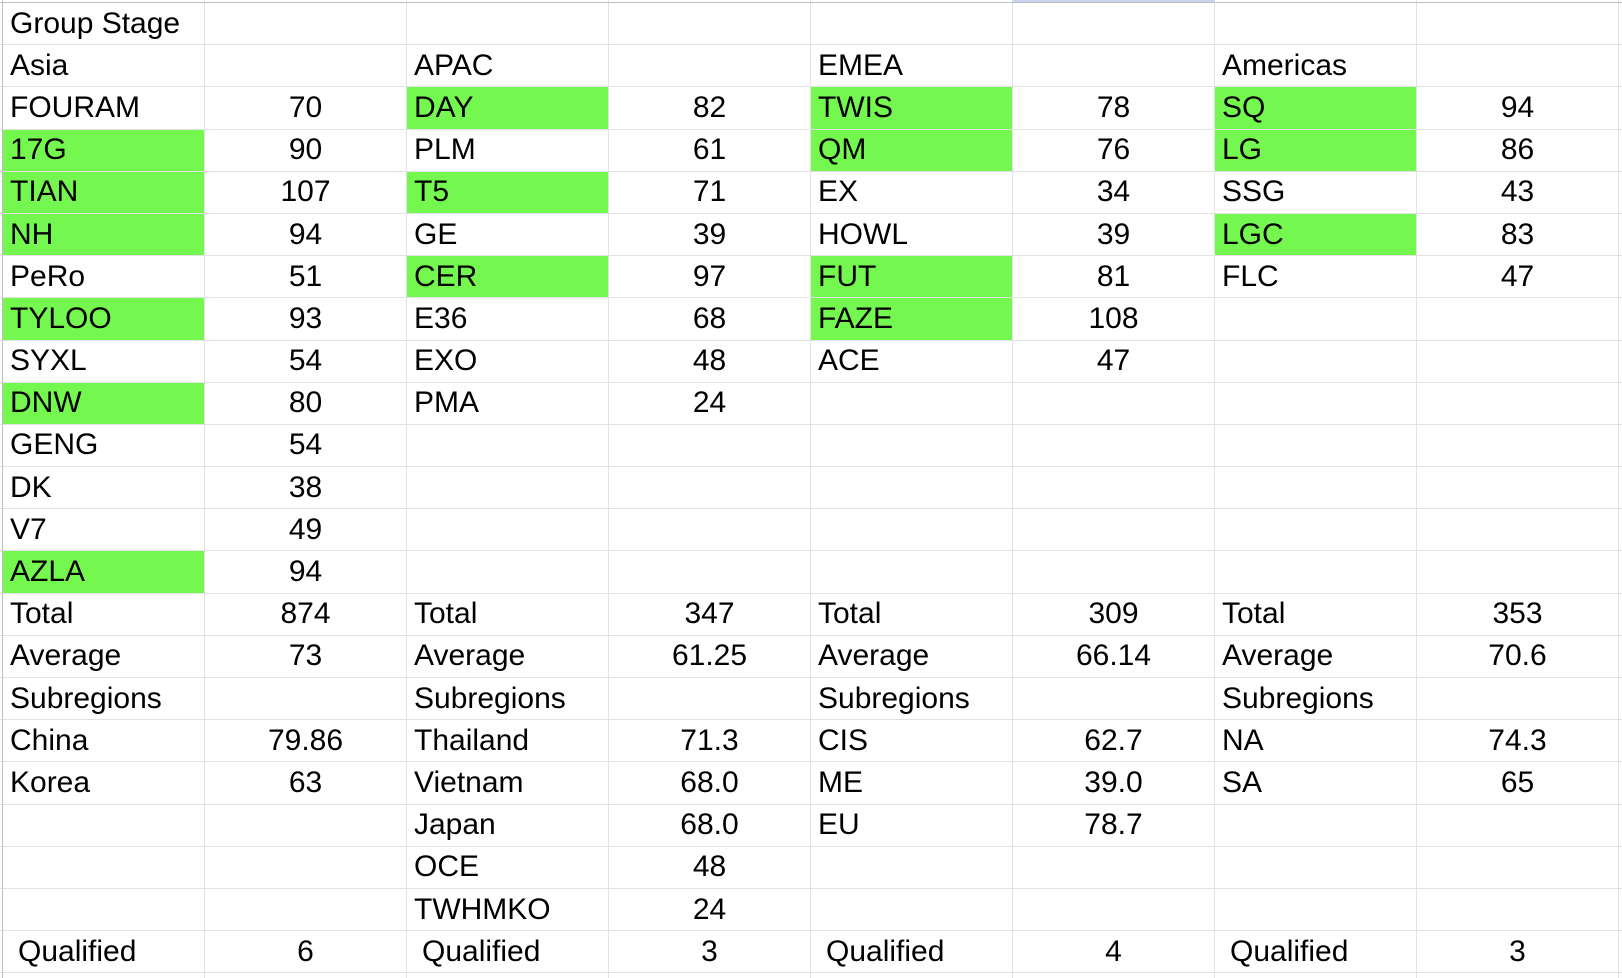  What do you see at coordinates (1316, 783) in the screenshot?
I see `subregion-name-cell: SA` at bounding box center [1316, 783].